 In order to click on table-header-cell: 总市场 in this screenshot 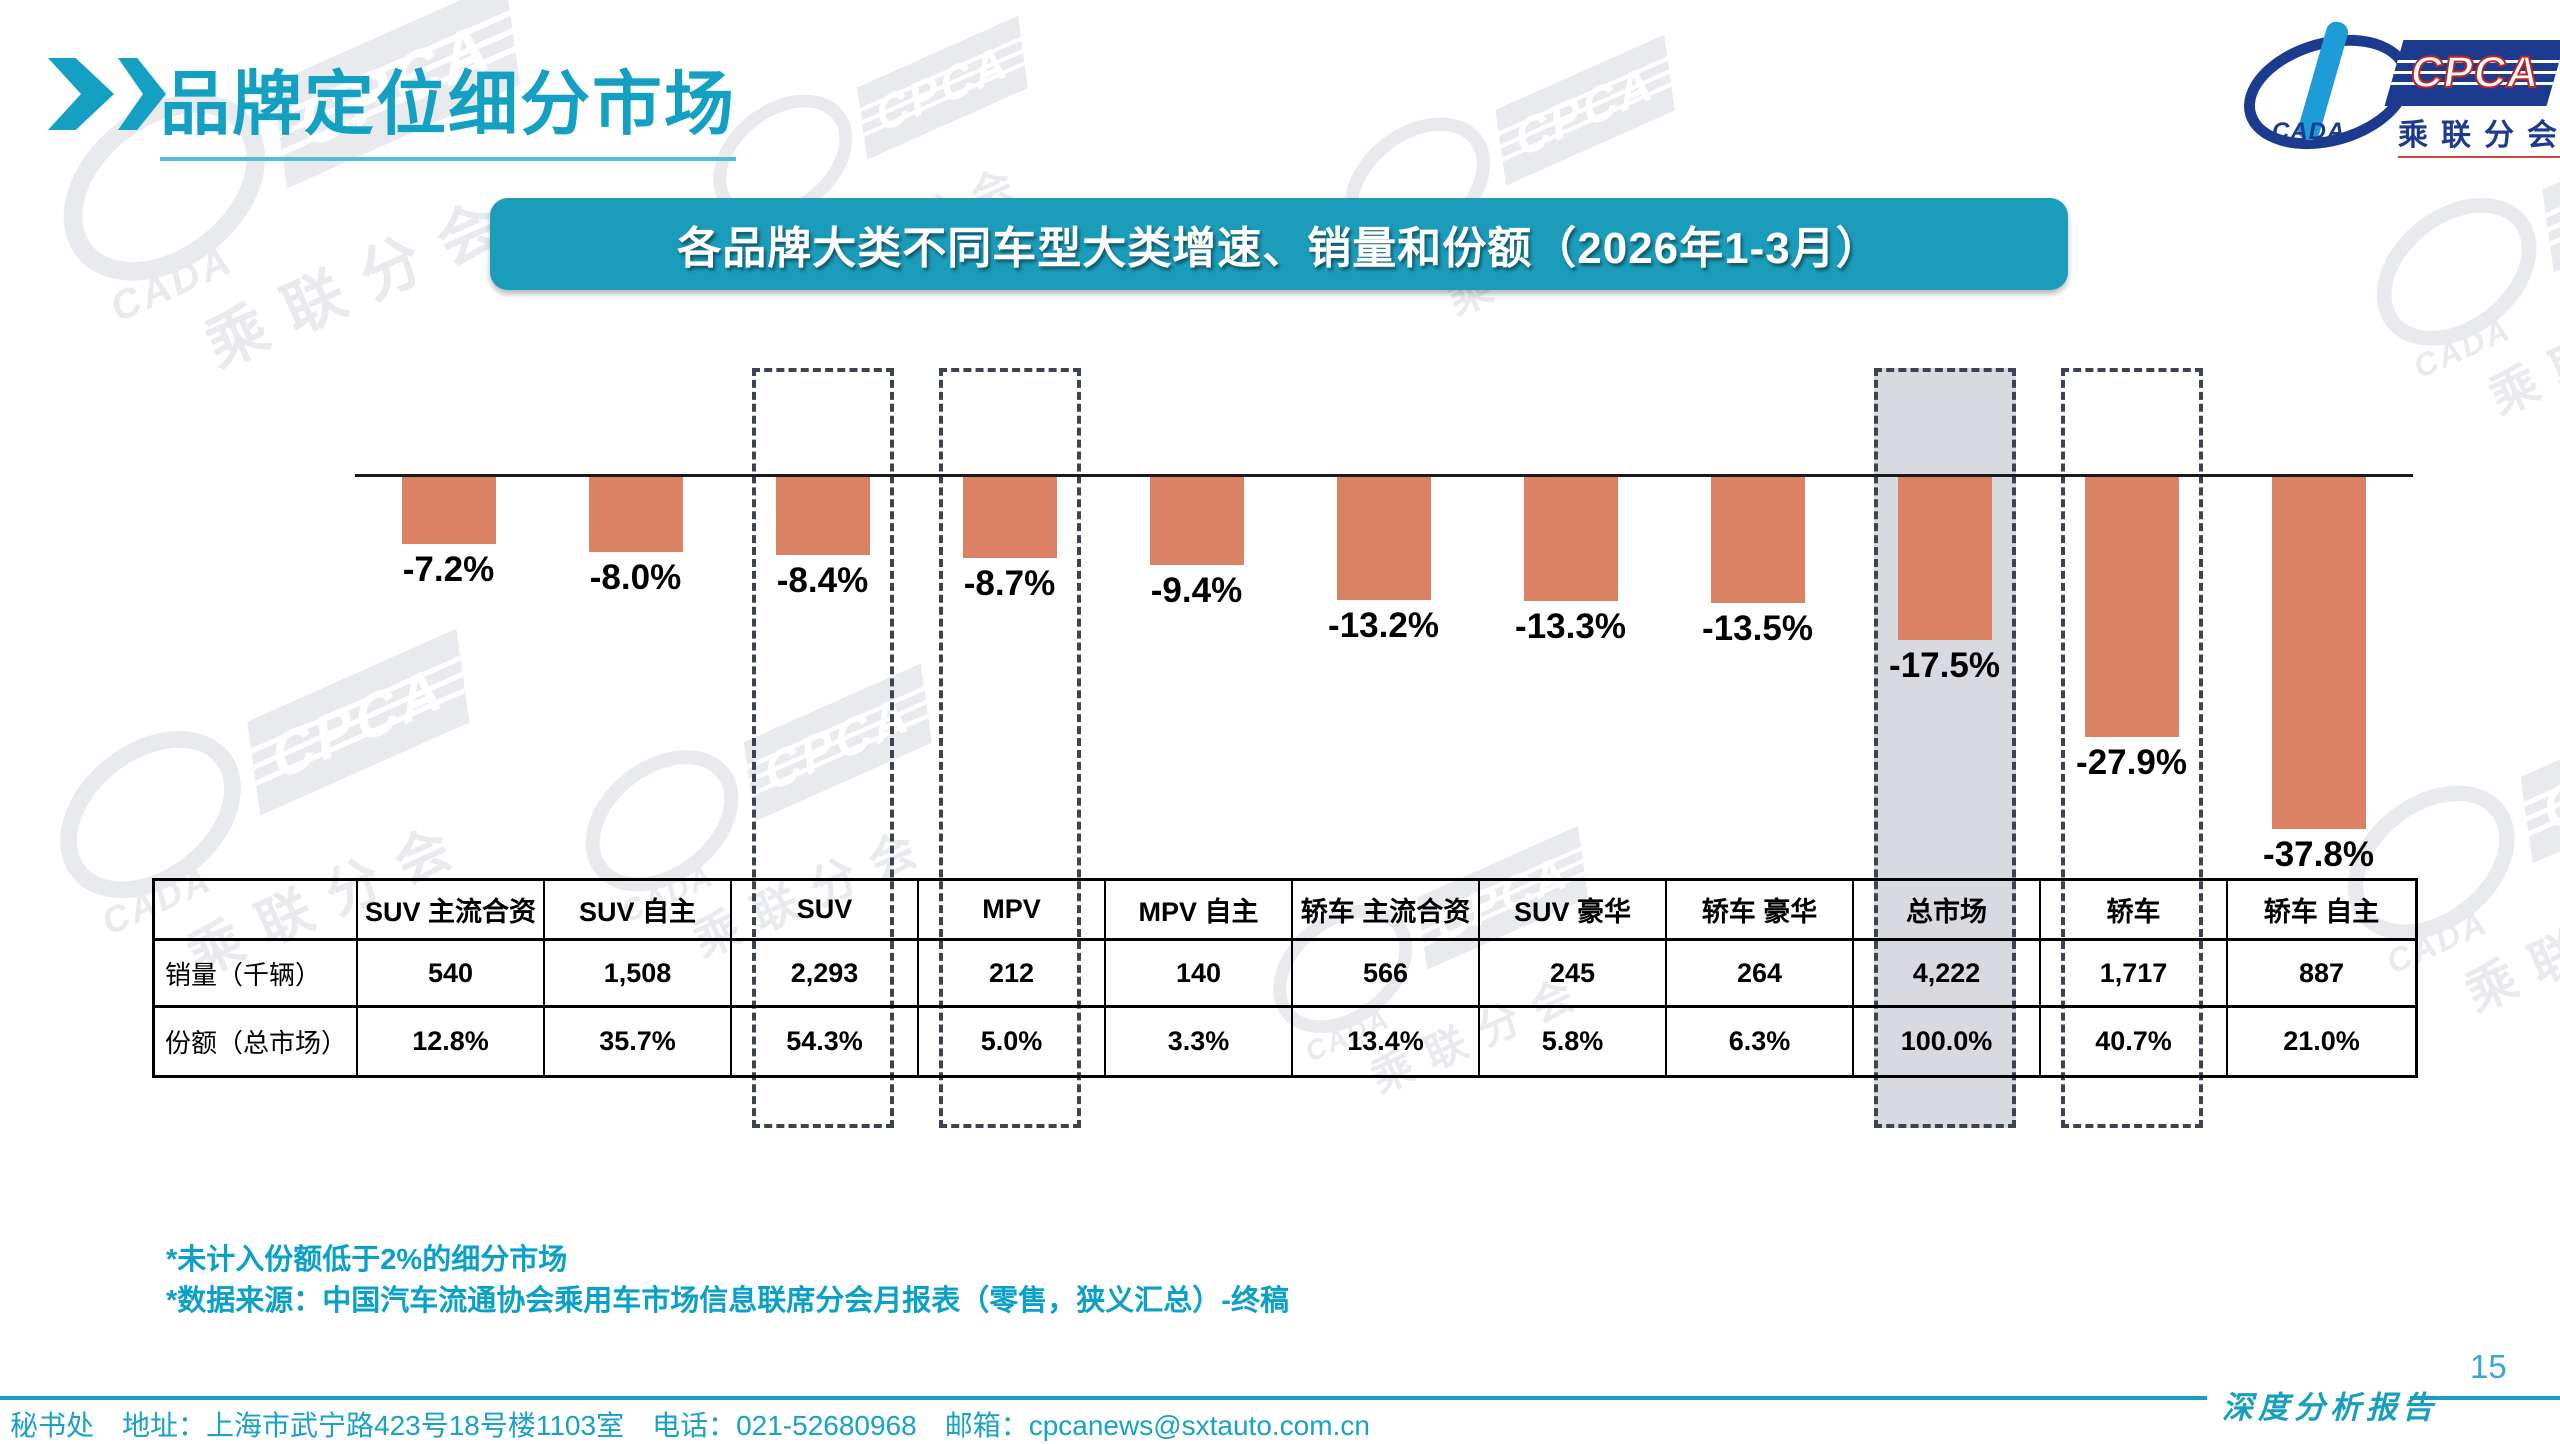, I will do `click(1947, 911)`.